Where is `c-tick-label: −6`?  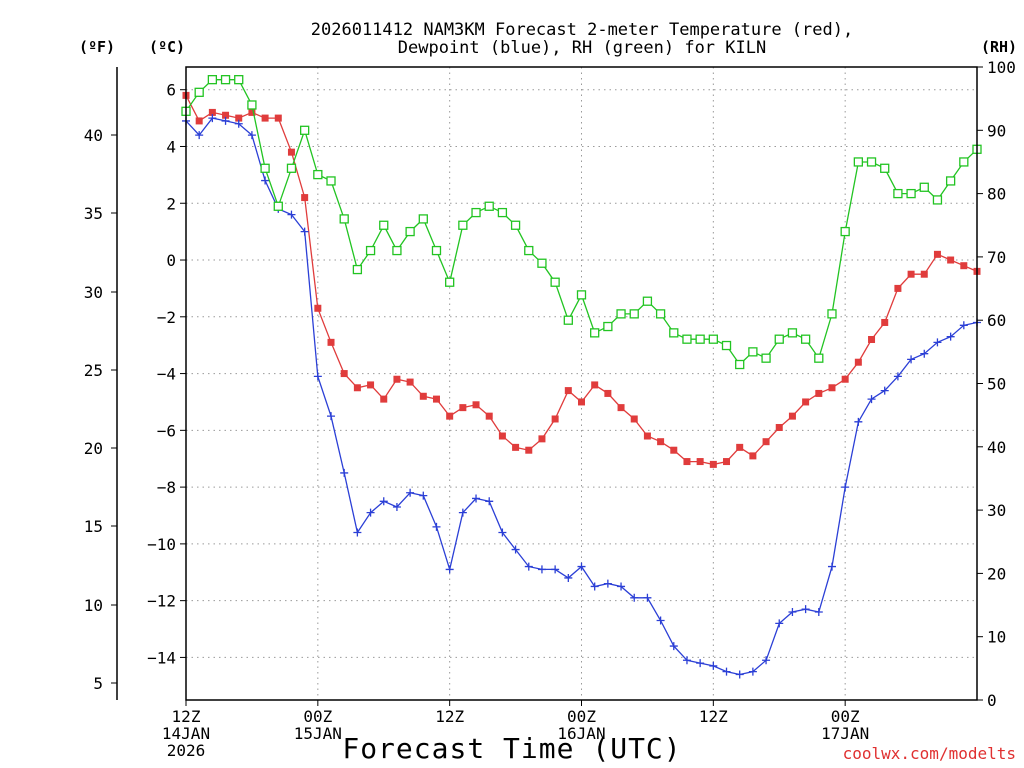
c-tick-label: −6 is located at coordinates (166, 430).